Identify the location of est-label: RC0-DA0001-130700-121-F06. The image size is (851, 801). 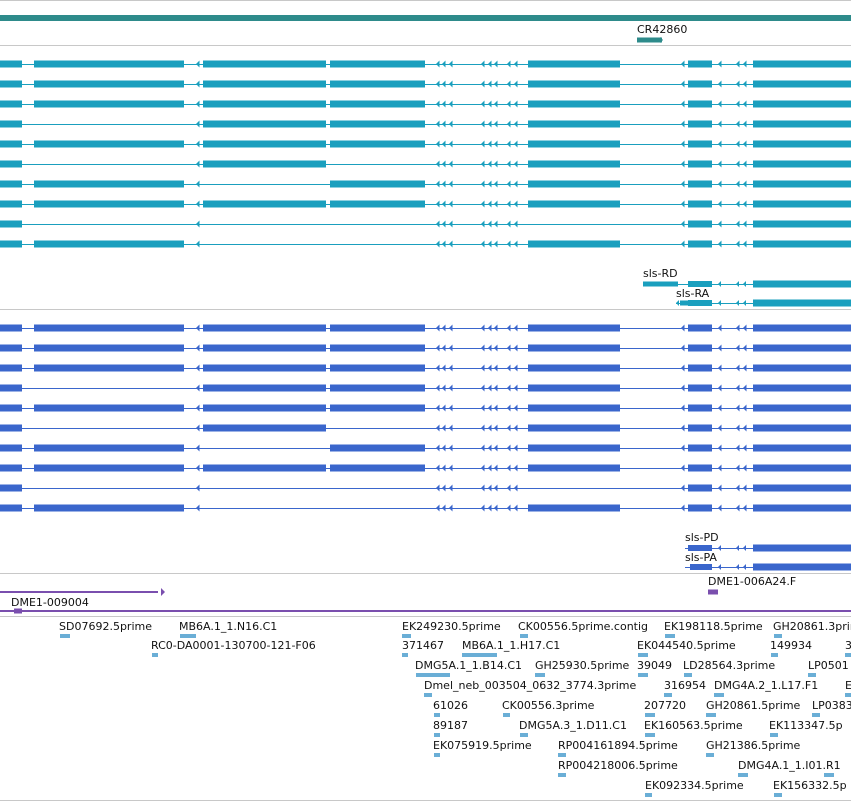
(233, 645).